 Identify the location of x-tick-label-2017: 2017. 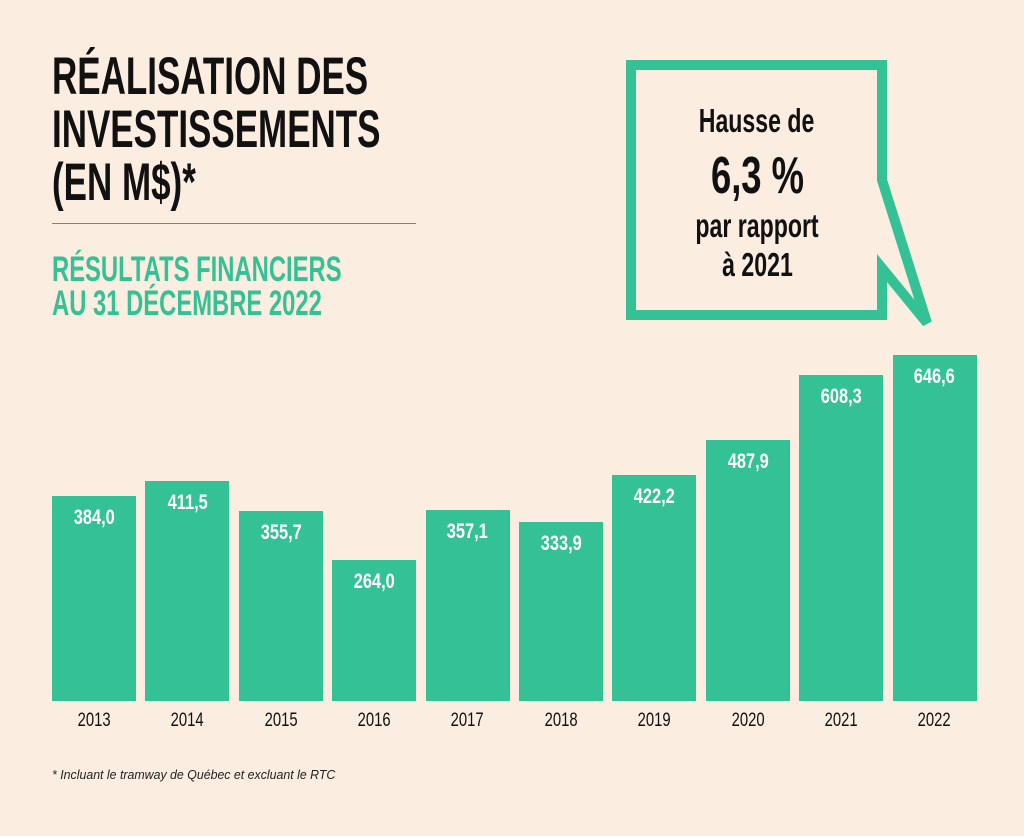
(468, 720).